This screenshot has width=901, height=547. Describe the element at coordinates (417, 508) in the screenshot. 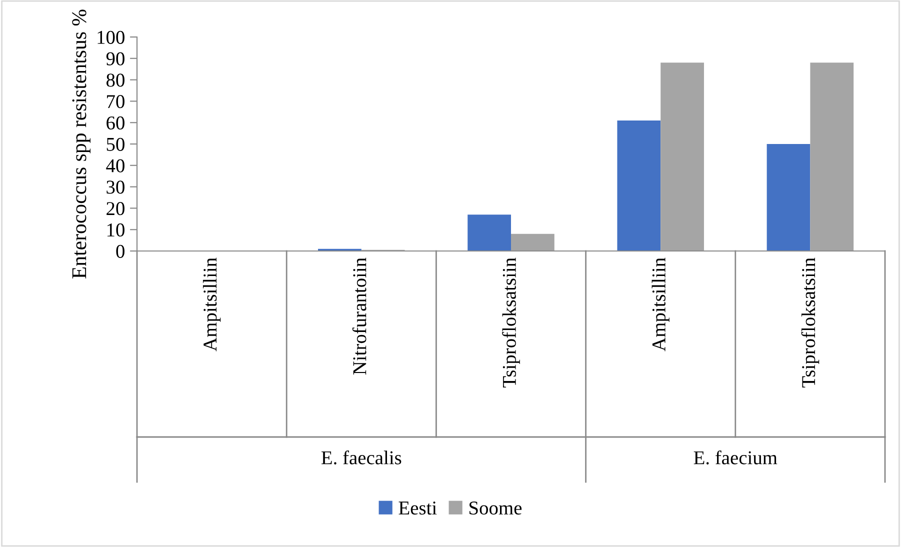

I see `legend-label: Eesti` at that location.